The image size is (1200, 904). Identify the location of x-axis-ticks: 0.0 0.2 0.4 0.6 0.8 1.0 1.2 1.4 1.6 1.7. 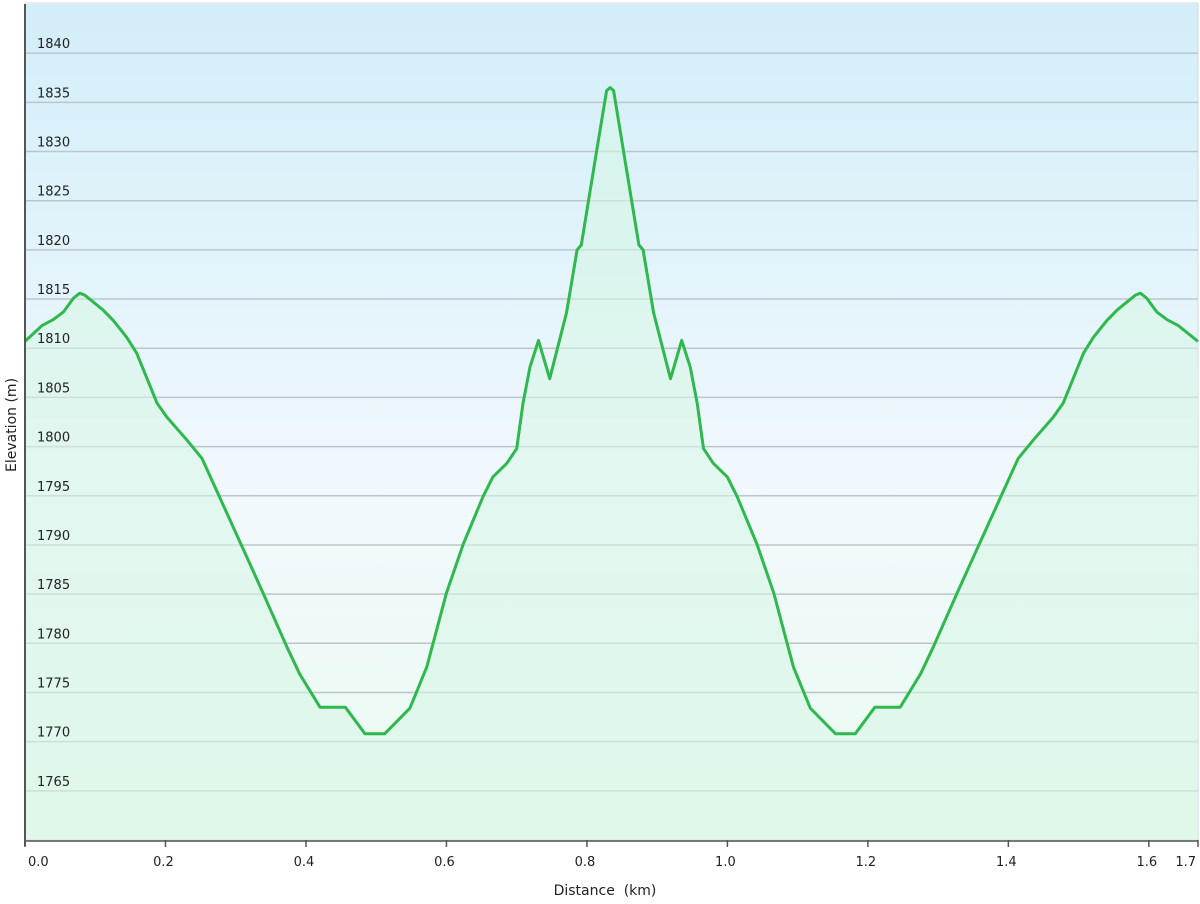
(611, 855).